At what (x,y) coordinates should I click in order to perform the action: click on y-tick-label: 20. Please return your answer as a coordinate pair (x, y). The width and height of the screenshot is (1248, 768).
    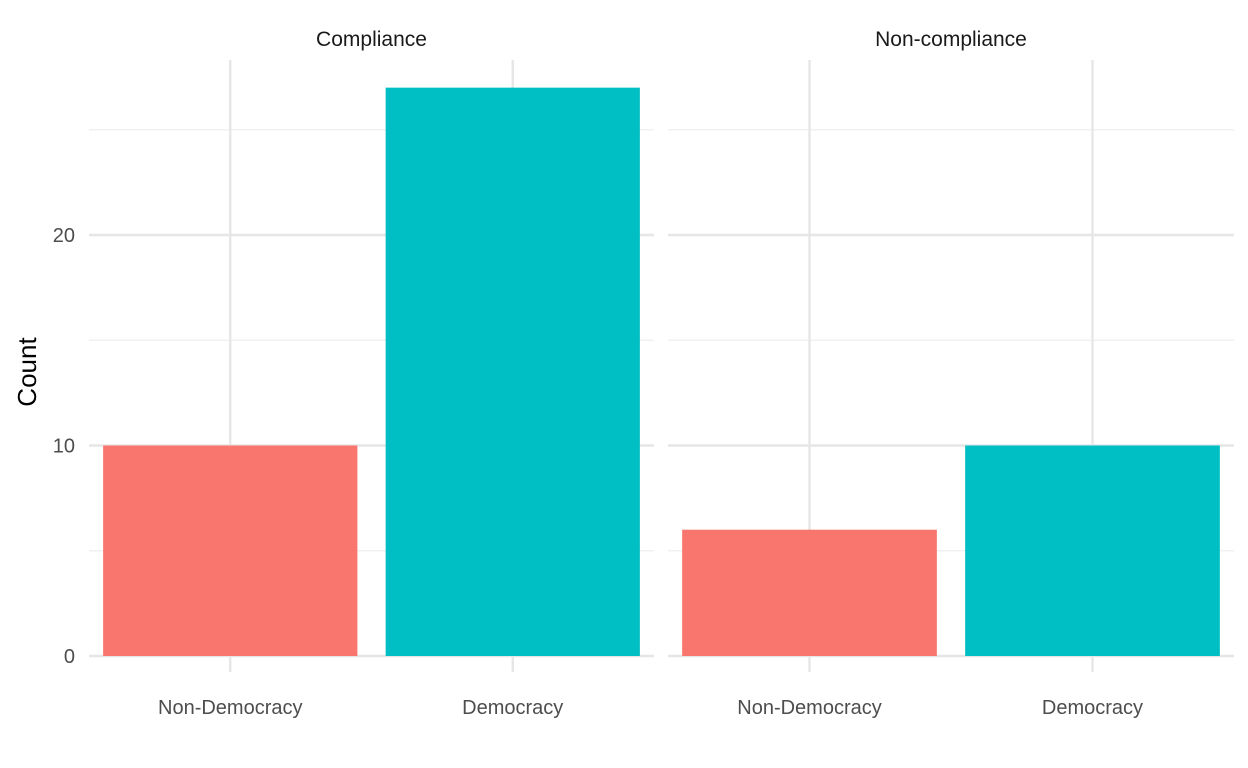
    Looking at the image, I should click on (64, 236).